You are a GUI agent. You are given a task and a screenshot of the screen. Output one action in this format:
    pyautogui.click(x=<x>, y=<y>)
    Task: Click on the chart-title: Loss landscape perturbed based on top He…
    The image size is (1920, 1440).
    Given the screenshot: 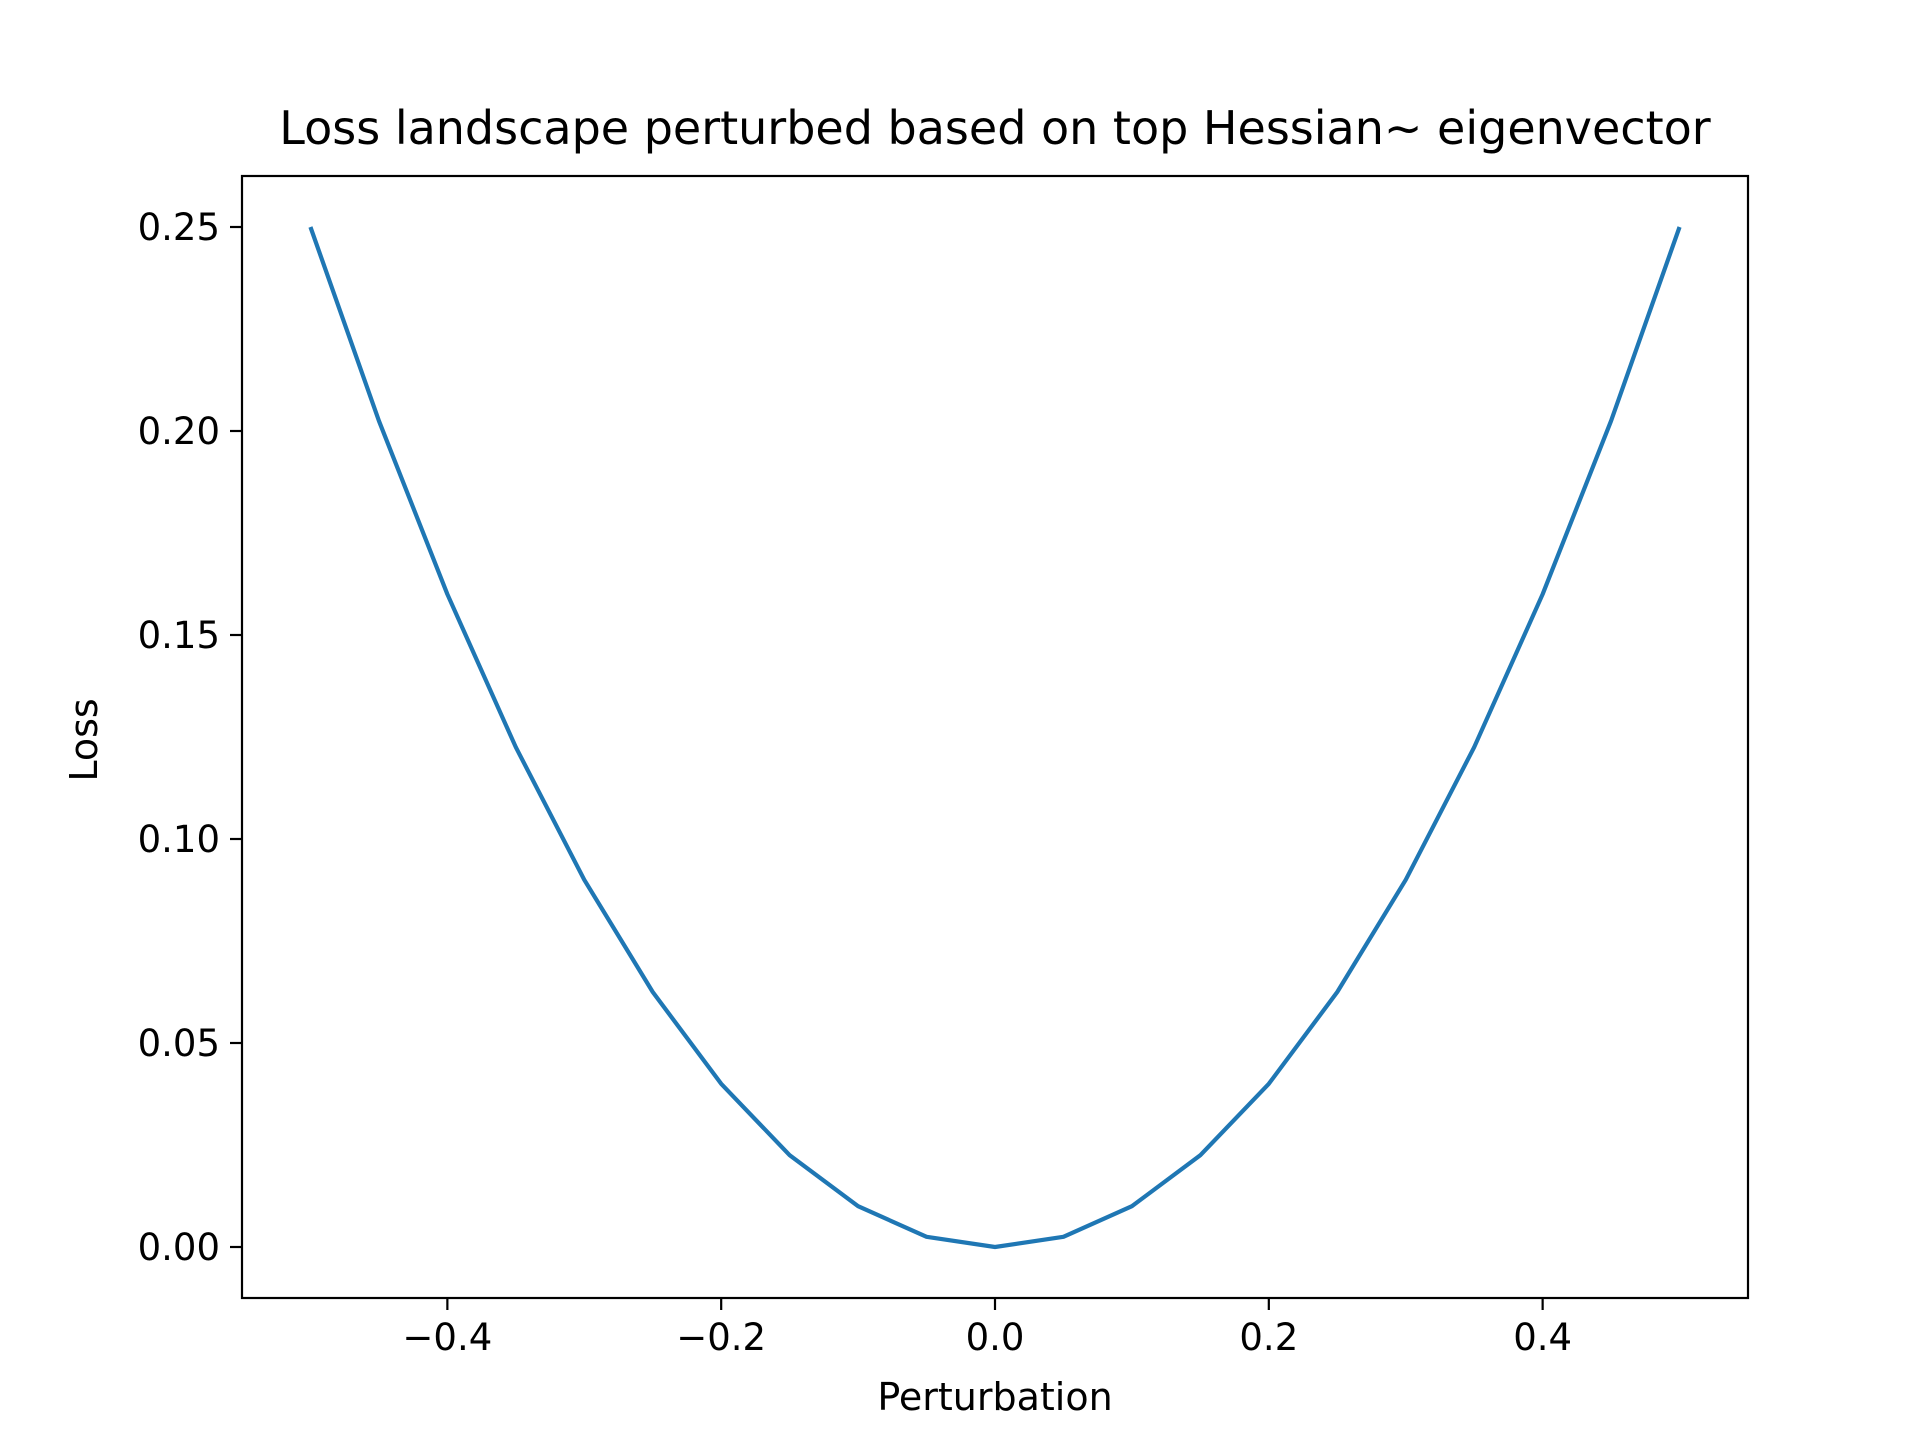 What is the action you would take?
    pyautogui.click(x=994, y=128)
    